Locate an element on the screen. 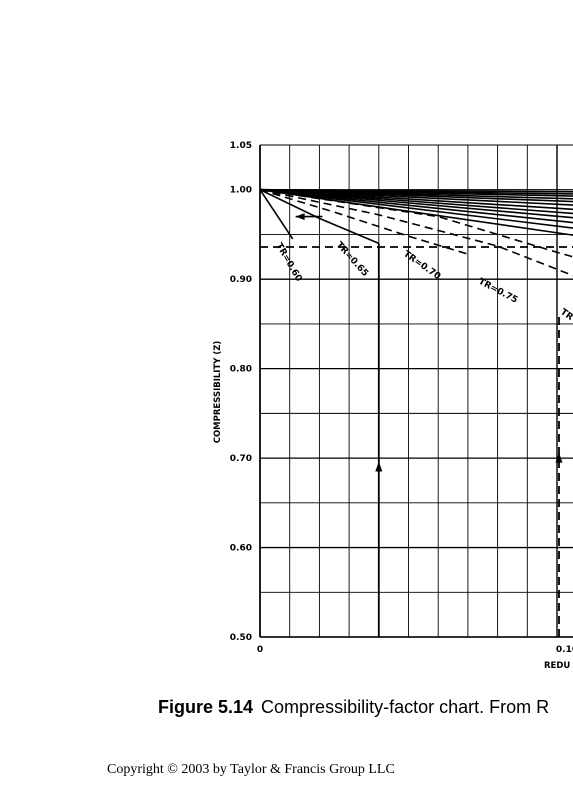 The width and height of the screenshot is (573, 800). y-tick-label: 0.50 is located at coordinates (241, 638).